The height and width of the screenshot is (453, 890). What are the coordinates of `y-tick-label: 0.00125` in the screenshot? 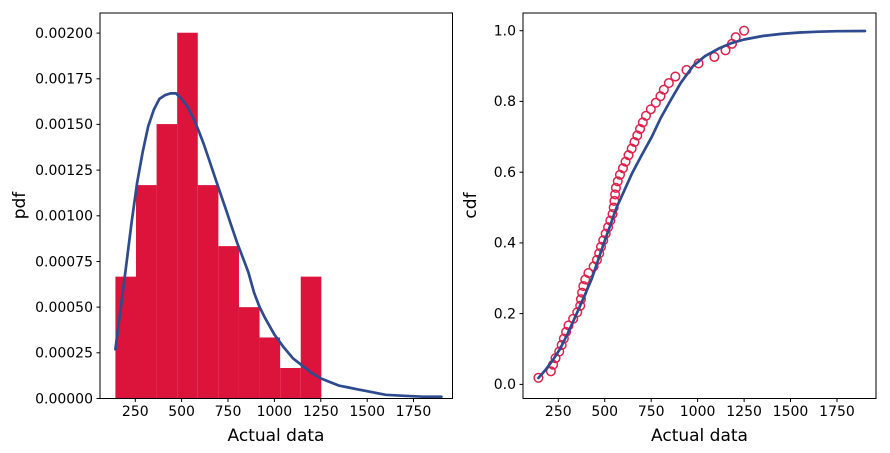 It's located at (64, 171).